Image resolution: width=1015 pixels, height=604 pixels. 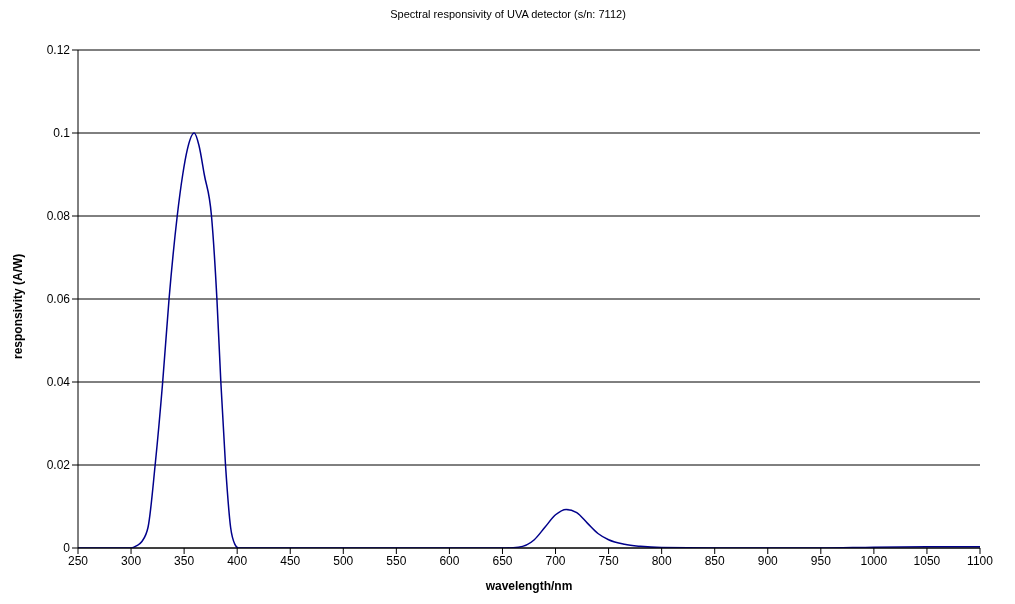 What do you see at coordinates (58, 382) in the screenshot?
I see `y-tick-label: 0.04` at bounding box center [58, 382].